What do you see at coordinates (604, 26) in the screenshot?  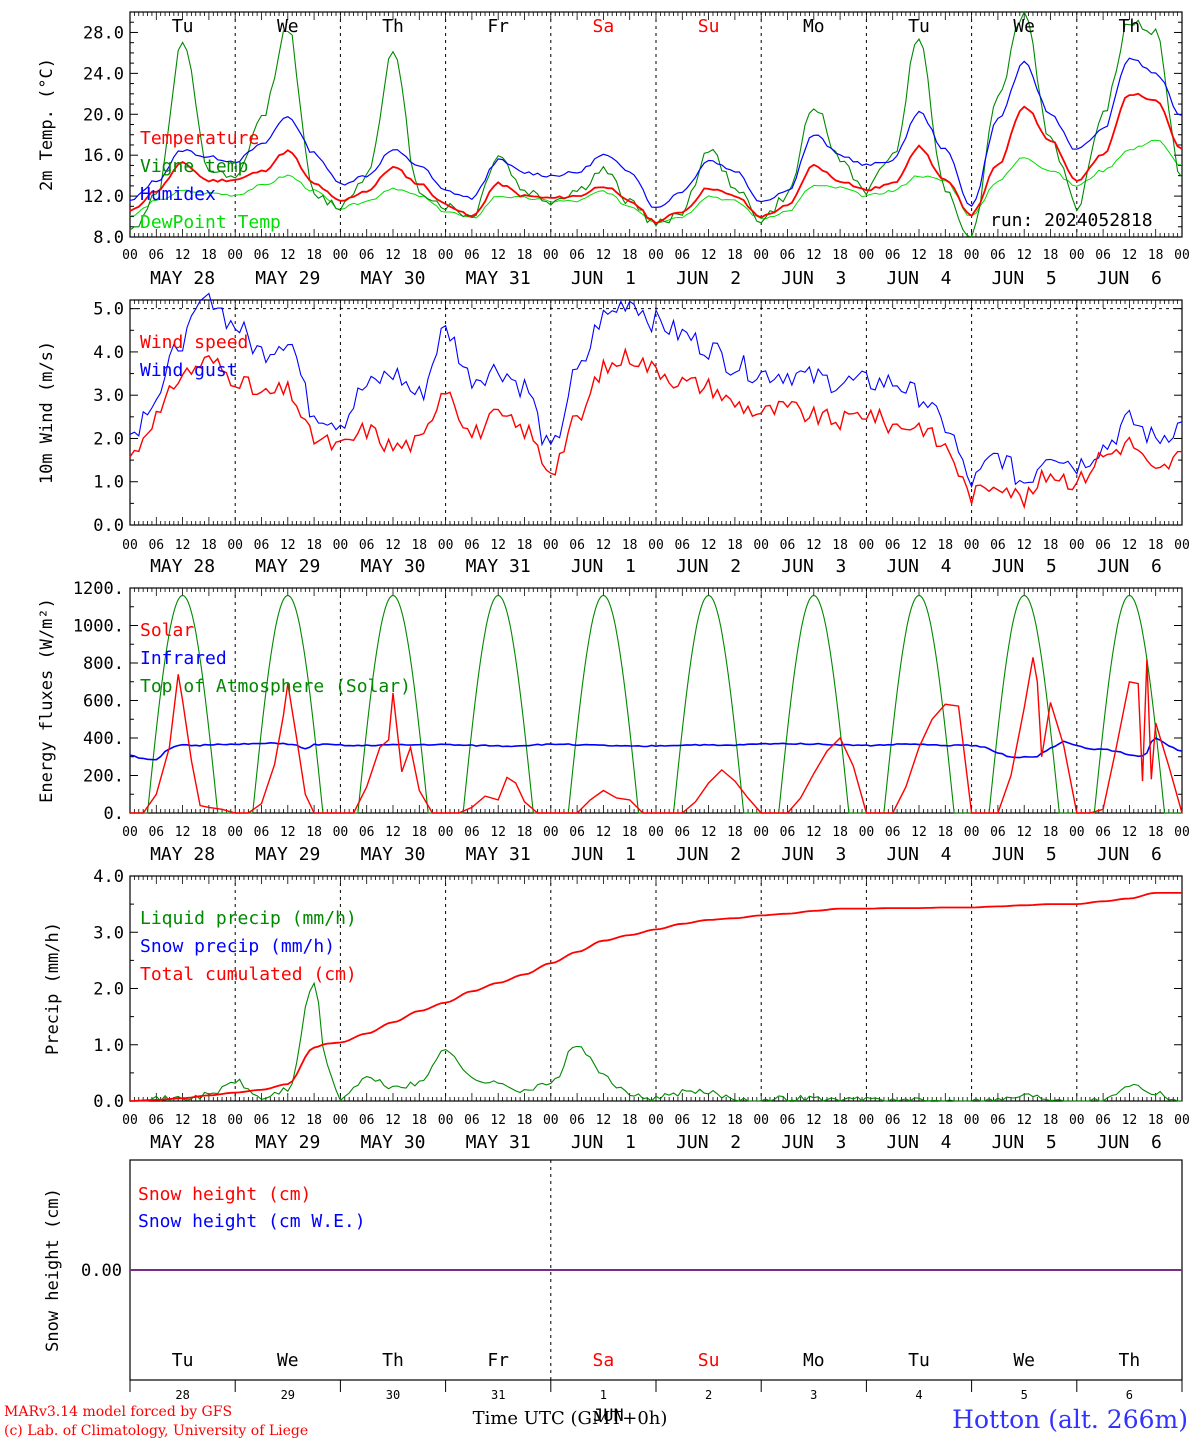 I see `weekday-label: Sa` at bounding box center [604, 26].